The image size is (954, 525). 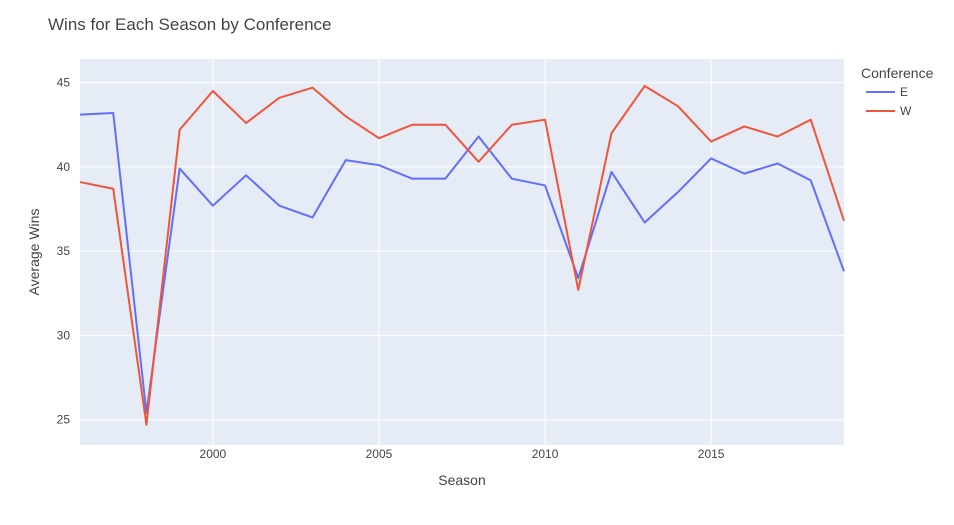 What do you see at coordinates (64, 167) in the screenshot?
I see `y-tick-label: 40` at bounding box center [64, 167].